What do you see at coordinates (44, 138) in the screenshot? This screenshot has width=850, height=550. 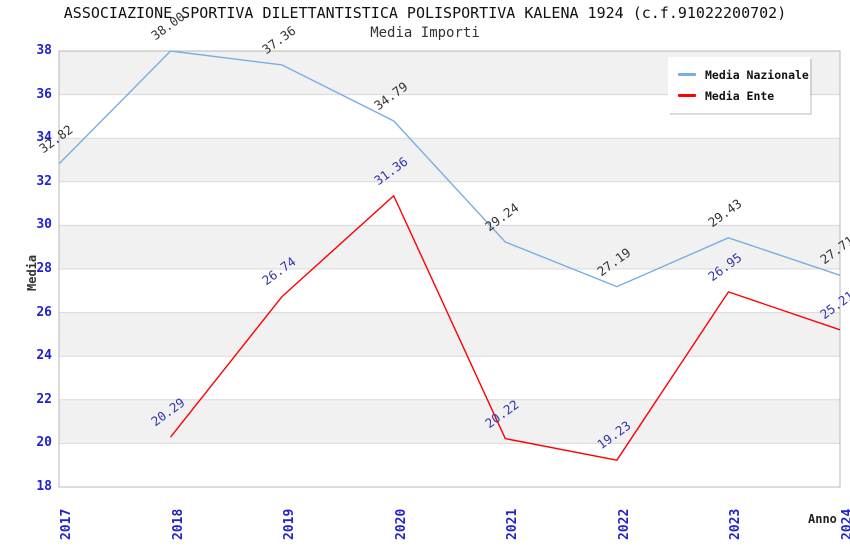 I see `y-tick-label: 34` at bounding box center [44, 138].